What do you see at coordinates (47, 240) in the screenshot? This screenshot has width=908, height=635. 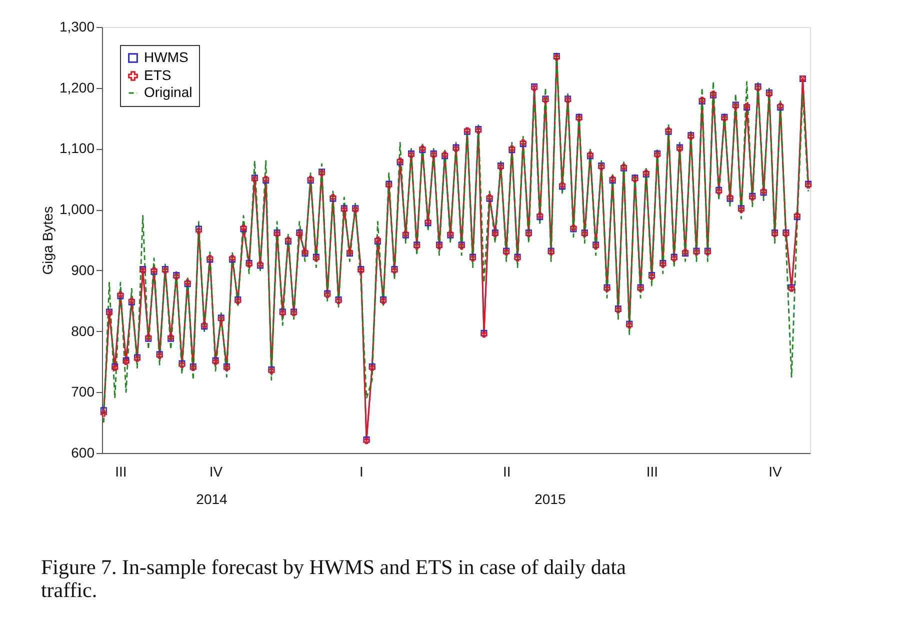 I see `y-axis-title: Giga Bytes` at bounding box center [47, 240].